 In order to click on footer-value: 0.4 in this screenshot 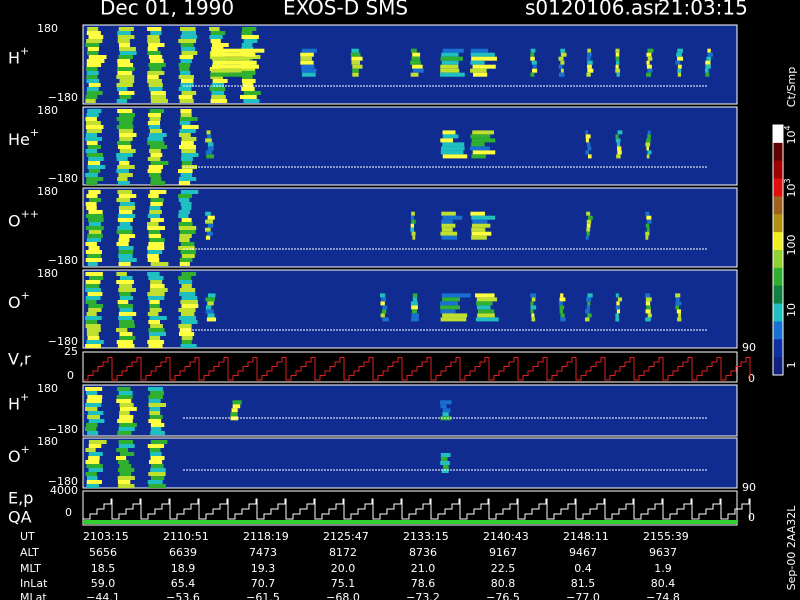, I will do `click(583, 568)`.